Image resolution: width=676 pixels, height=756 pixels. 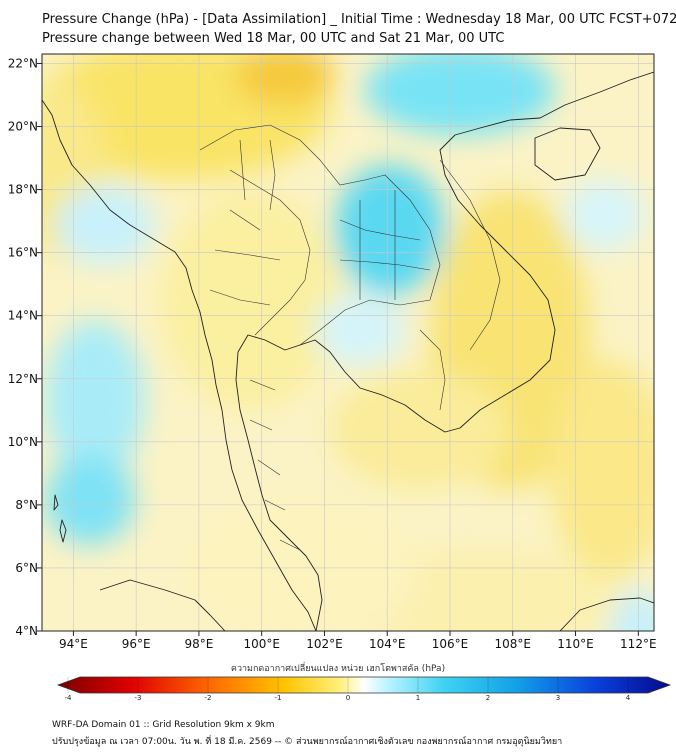 What do you see at coordinates (23, 442) in the screenshot?
I see `lat-label: 10°N` at bounding box center [23, 442].